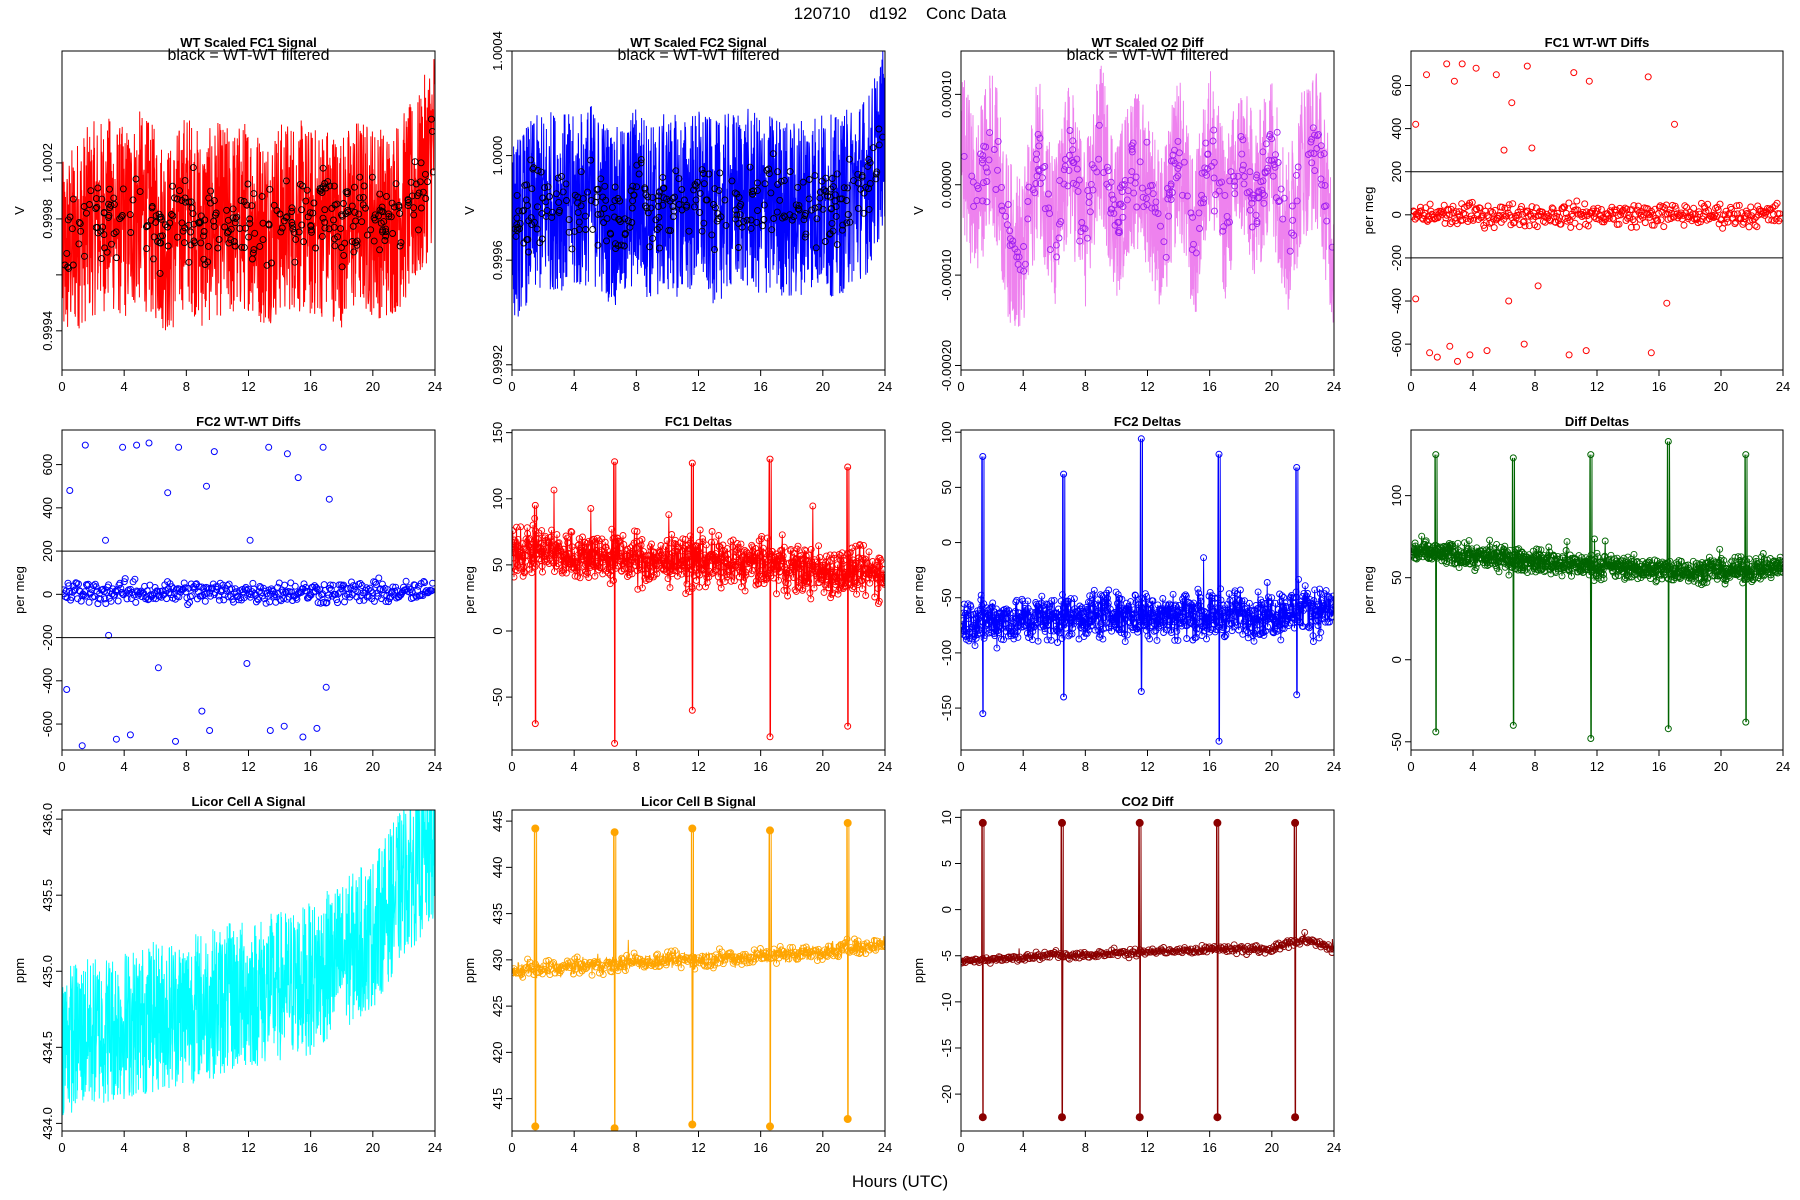 Image resolution: width=1800 pixels, height=1200 pixels. Describe the element at coordinates (698, 766) in the screenshot. I see `x-tick-label: 12` at that location.